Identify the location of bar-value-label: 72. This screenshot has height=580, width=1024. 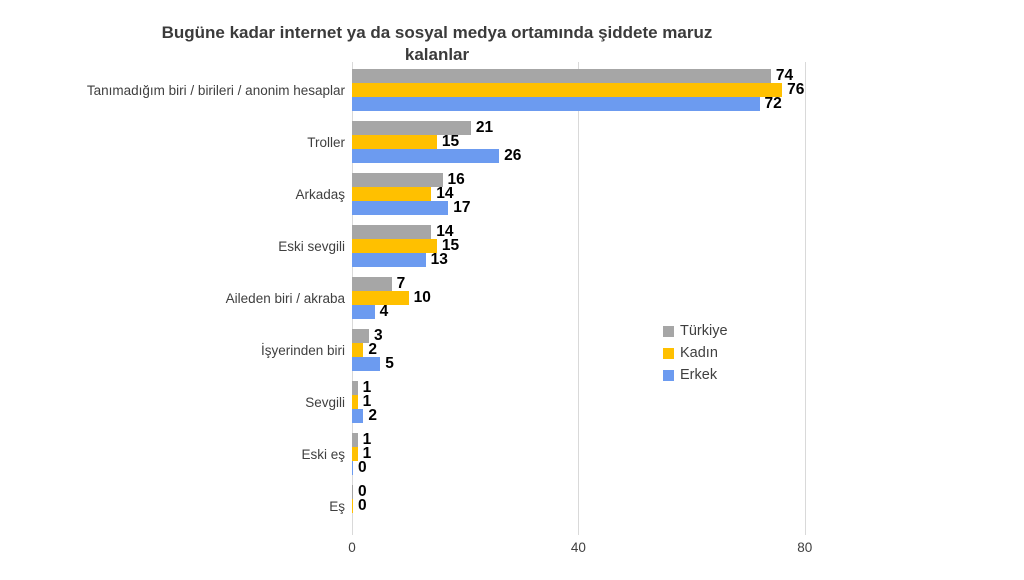
(773, 103).